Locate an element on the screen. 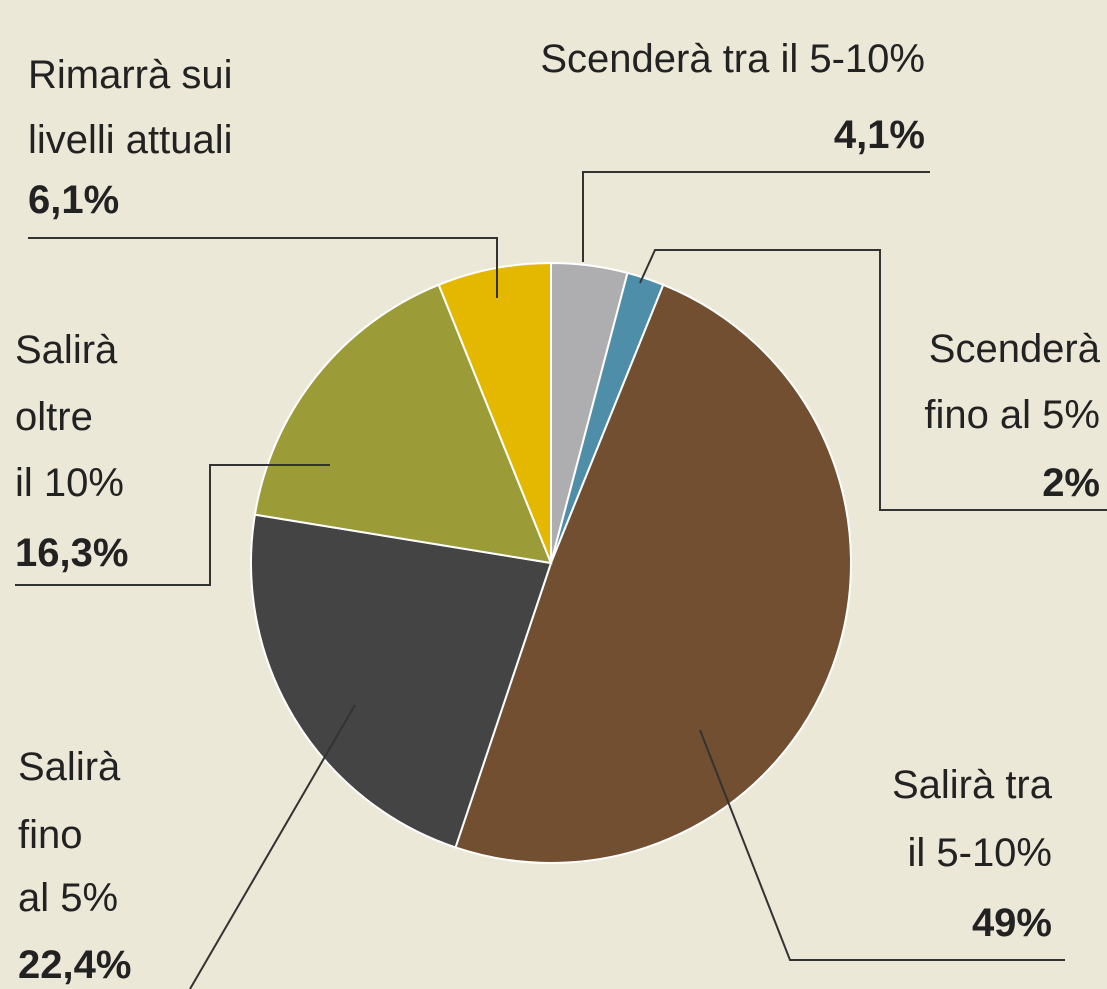 The height and width of the screenshot is (989, 1107). slice-label: fino al 5% is located at coordinates (1012, 415).